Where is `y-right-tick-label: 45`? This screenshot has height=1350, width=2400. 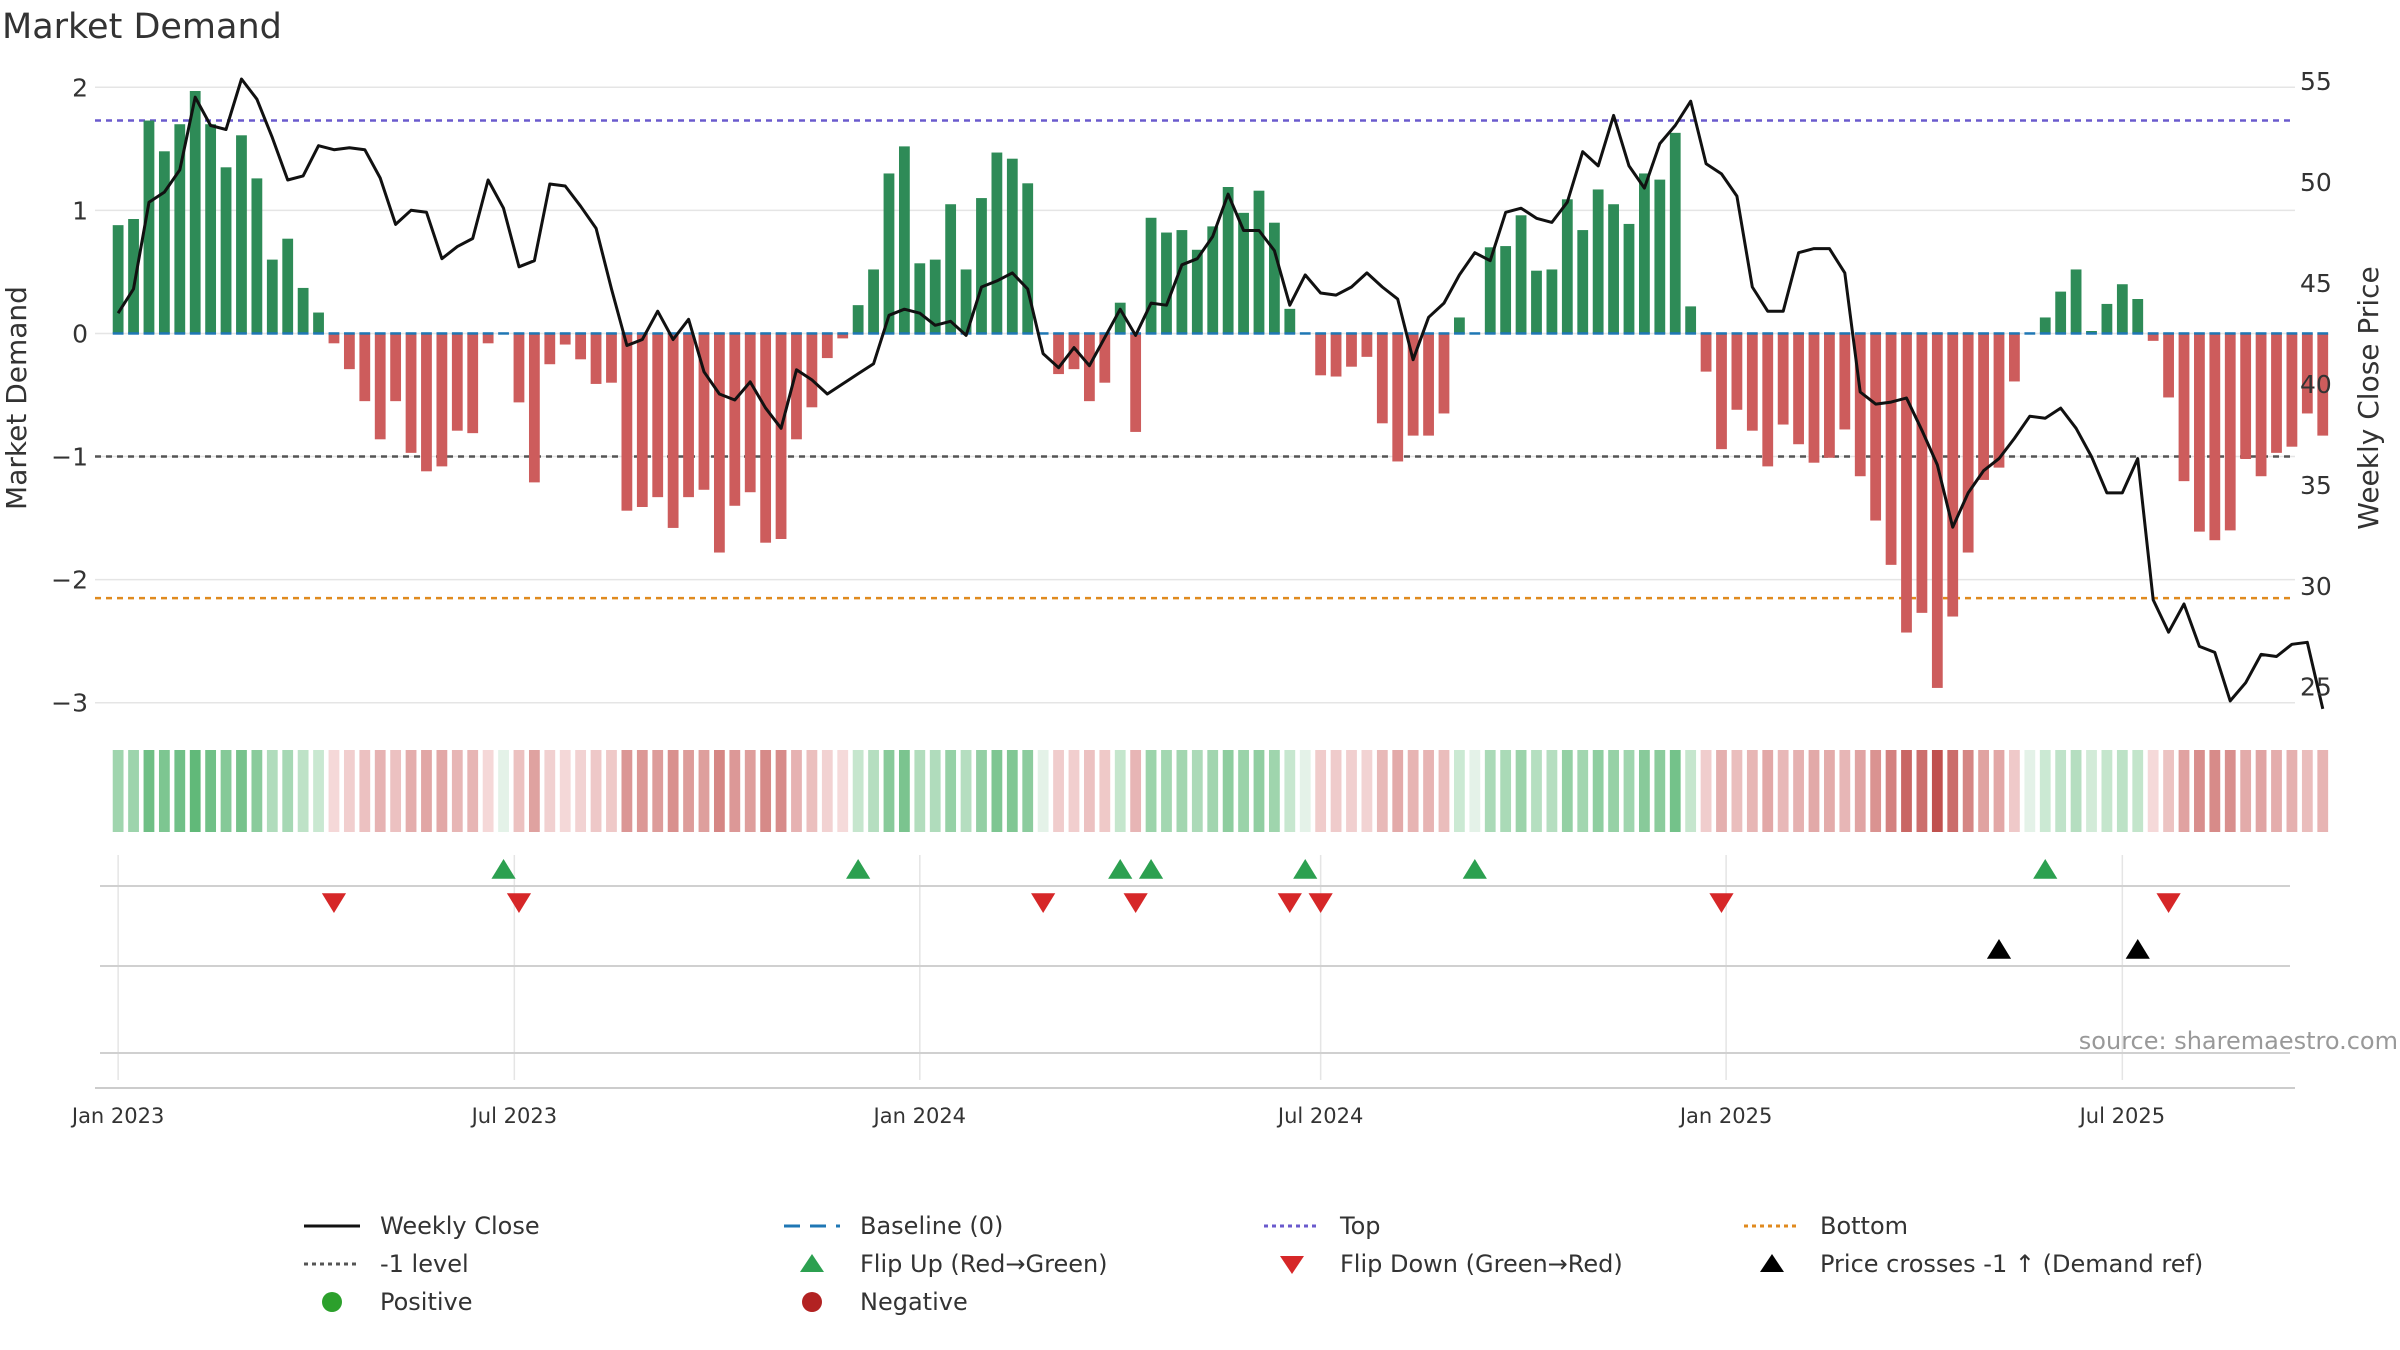
y-right-tick-label: 45 is located at coordinates (2316, 283).